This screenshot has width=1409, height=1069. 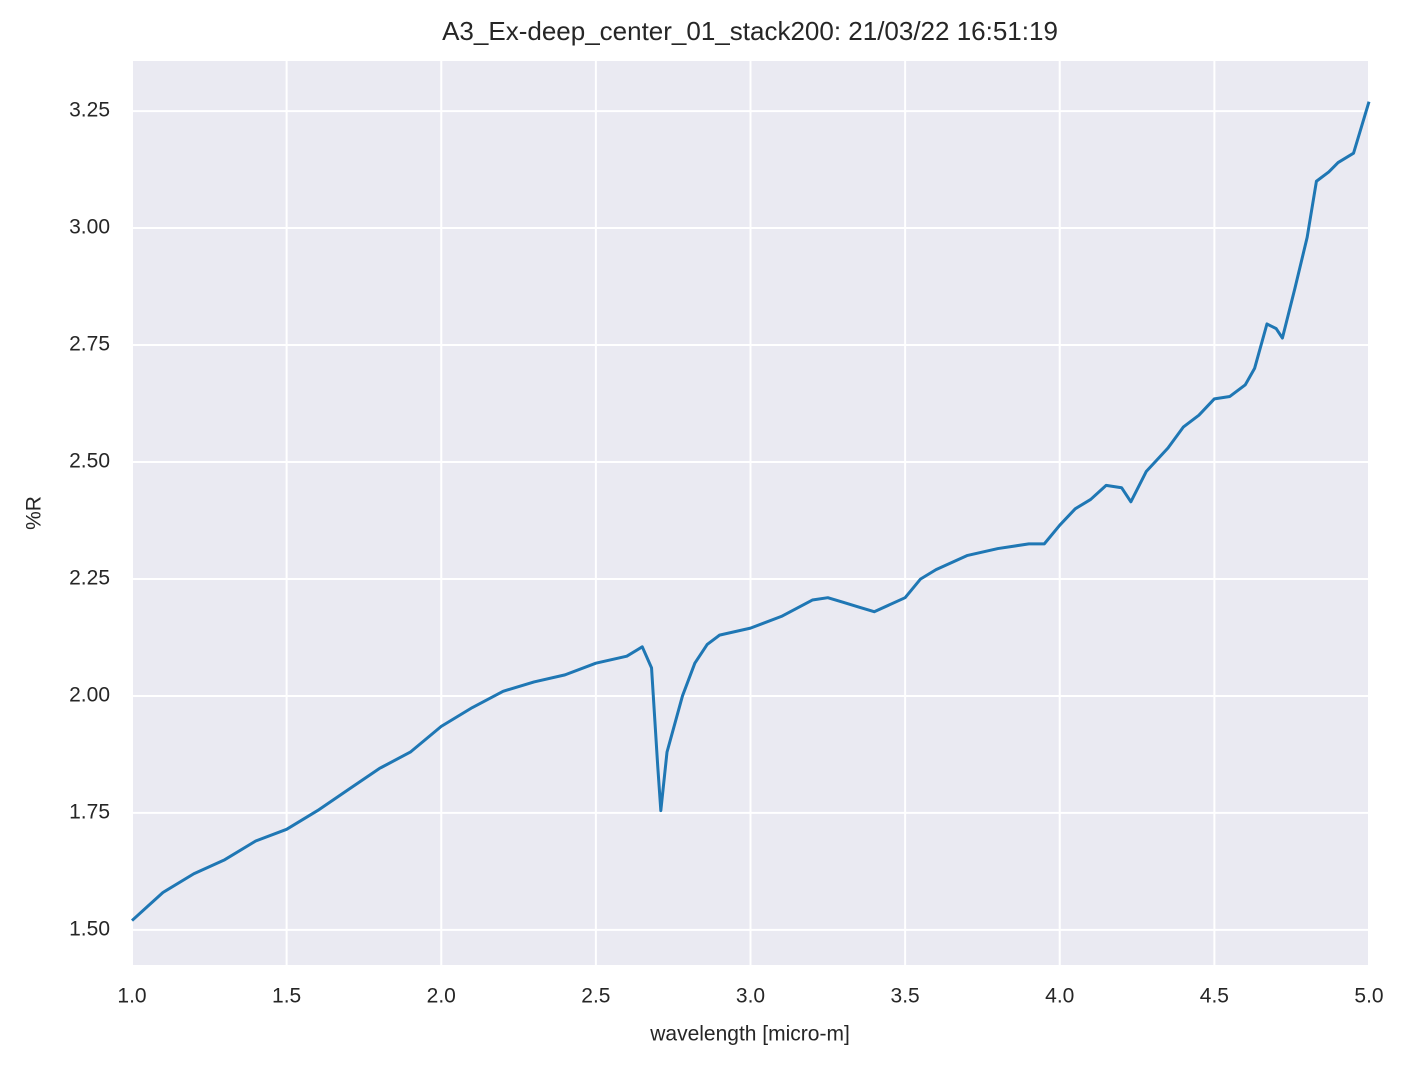 What do you see at coordinates (750, 996) in the screenshot?
I see `x-tick-label: 3.0` at bounding box center [750, 996].